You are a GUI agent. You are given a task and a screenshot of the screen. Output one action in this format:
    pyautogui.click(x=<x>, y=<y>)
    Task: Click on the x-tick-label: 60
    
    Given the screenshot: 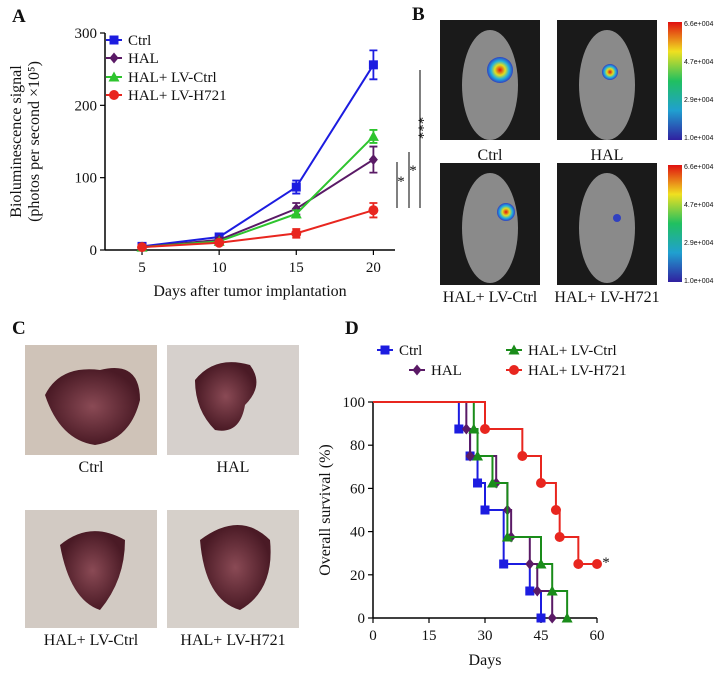 What is the action you would take?
    pyautogui.click(x=597, y=636)
    